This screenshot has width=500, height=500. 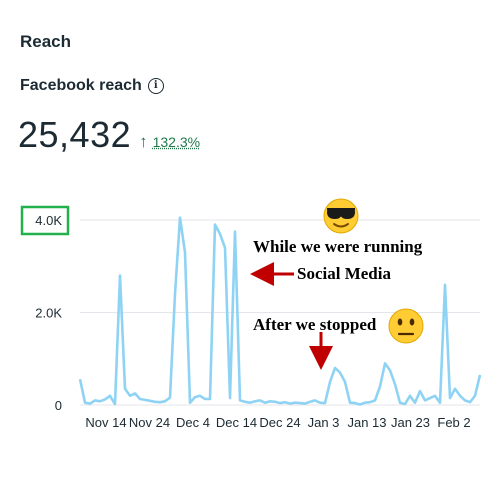 I want to click on sunglasses-face-emoji, so click(x=341, y=216).